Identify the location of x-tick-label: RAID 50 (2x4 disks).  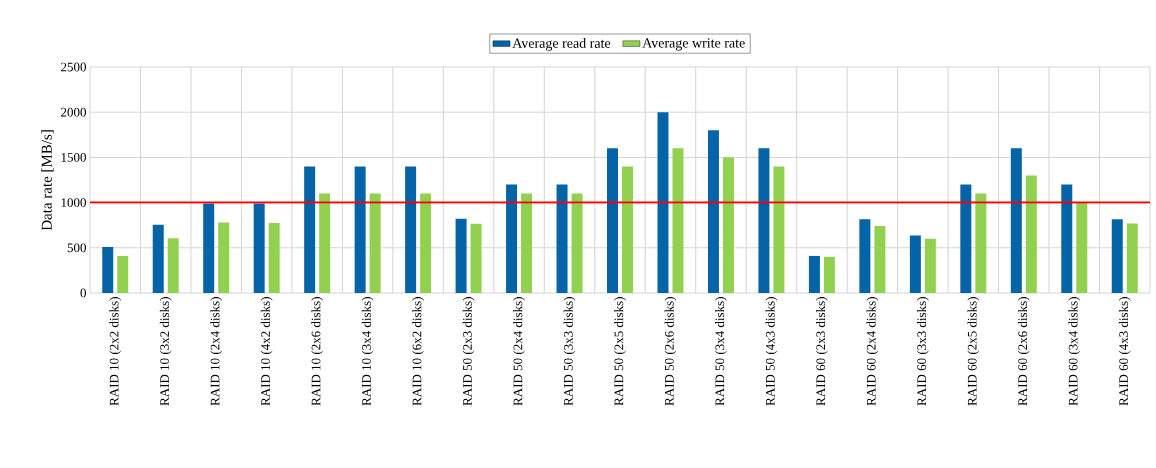
(519, 351).